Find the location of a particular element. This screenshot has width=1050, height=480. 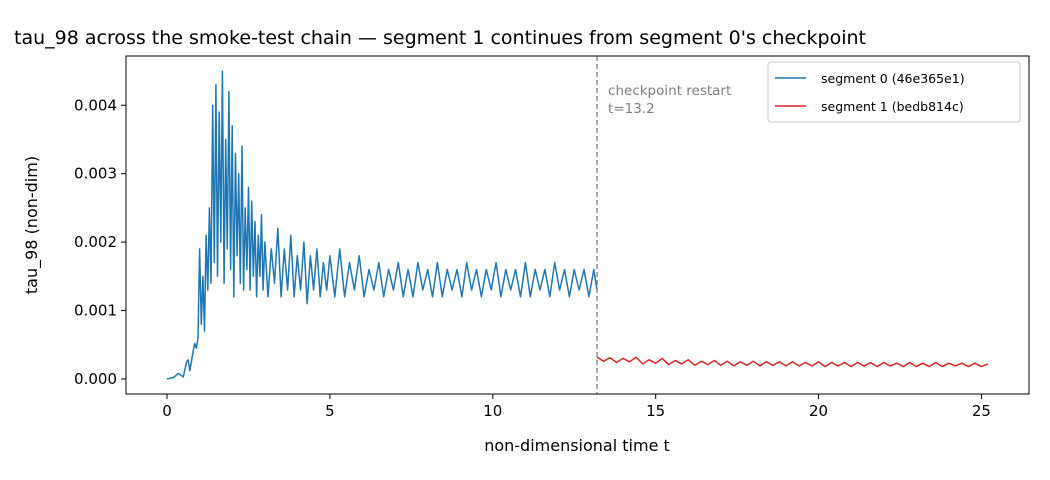

x-tick-label: 0 is located at coordinates (167, 411).